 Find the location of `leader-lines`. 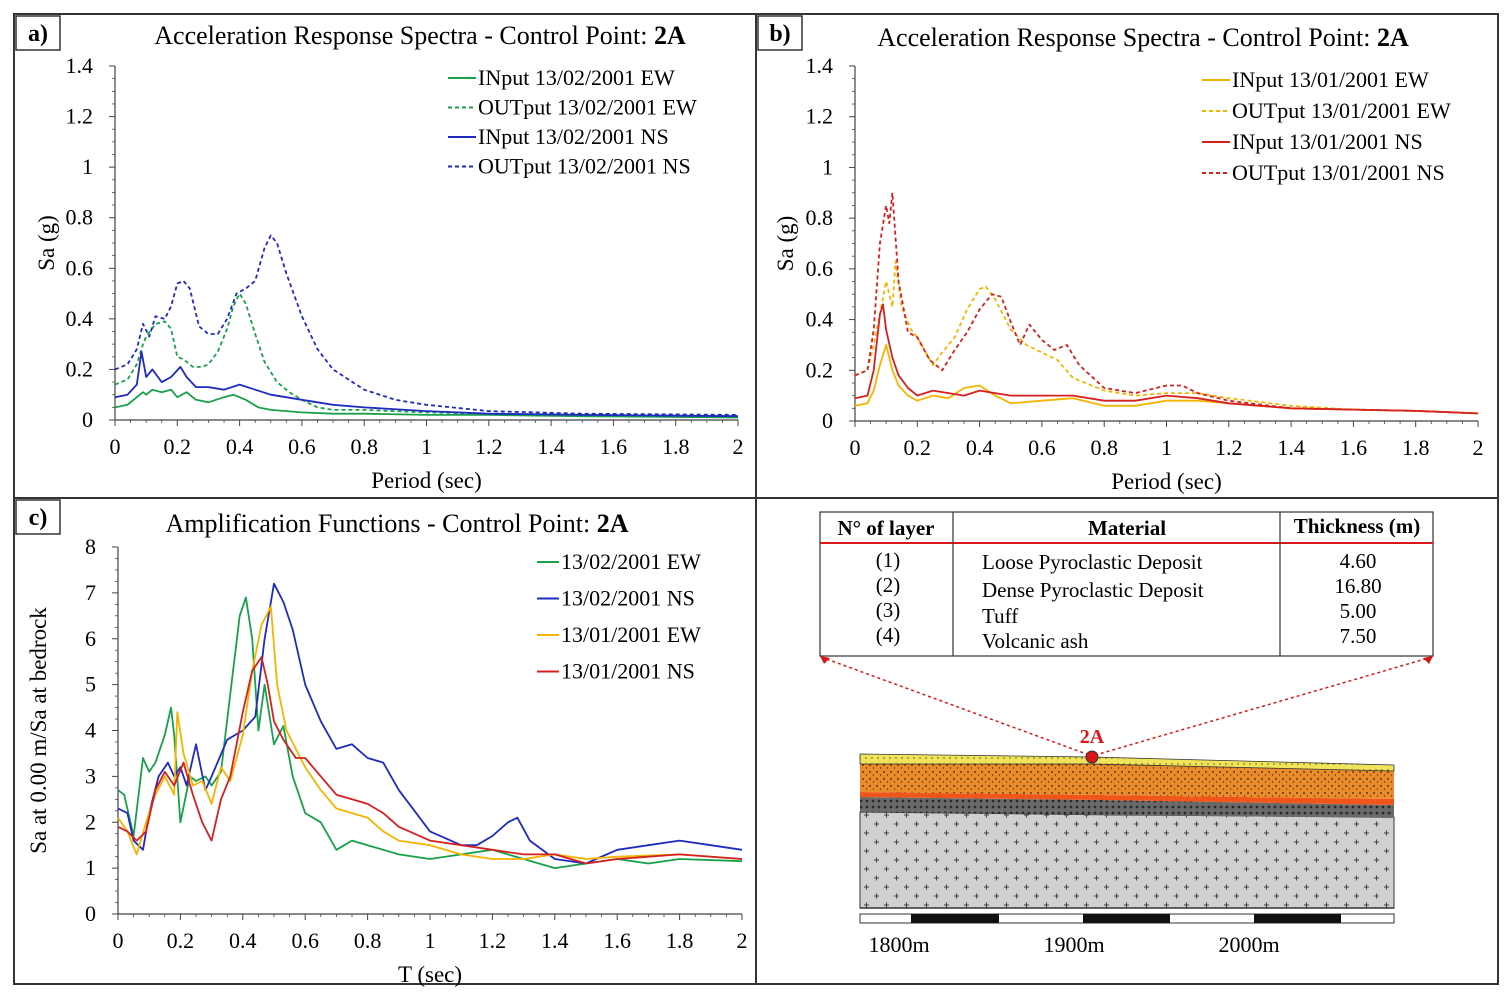

leader-lines is located at coordinates (1126, 706).